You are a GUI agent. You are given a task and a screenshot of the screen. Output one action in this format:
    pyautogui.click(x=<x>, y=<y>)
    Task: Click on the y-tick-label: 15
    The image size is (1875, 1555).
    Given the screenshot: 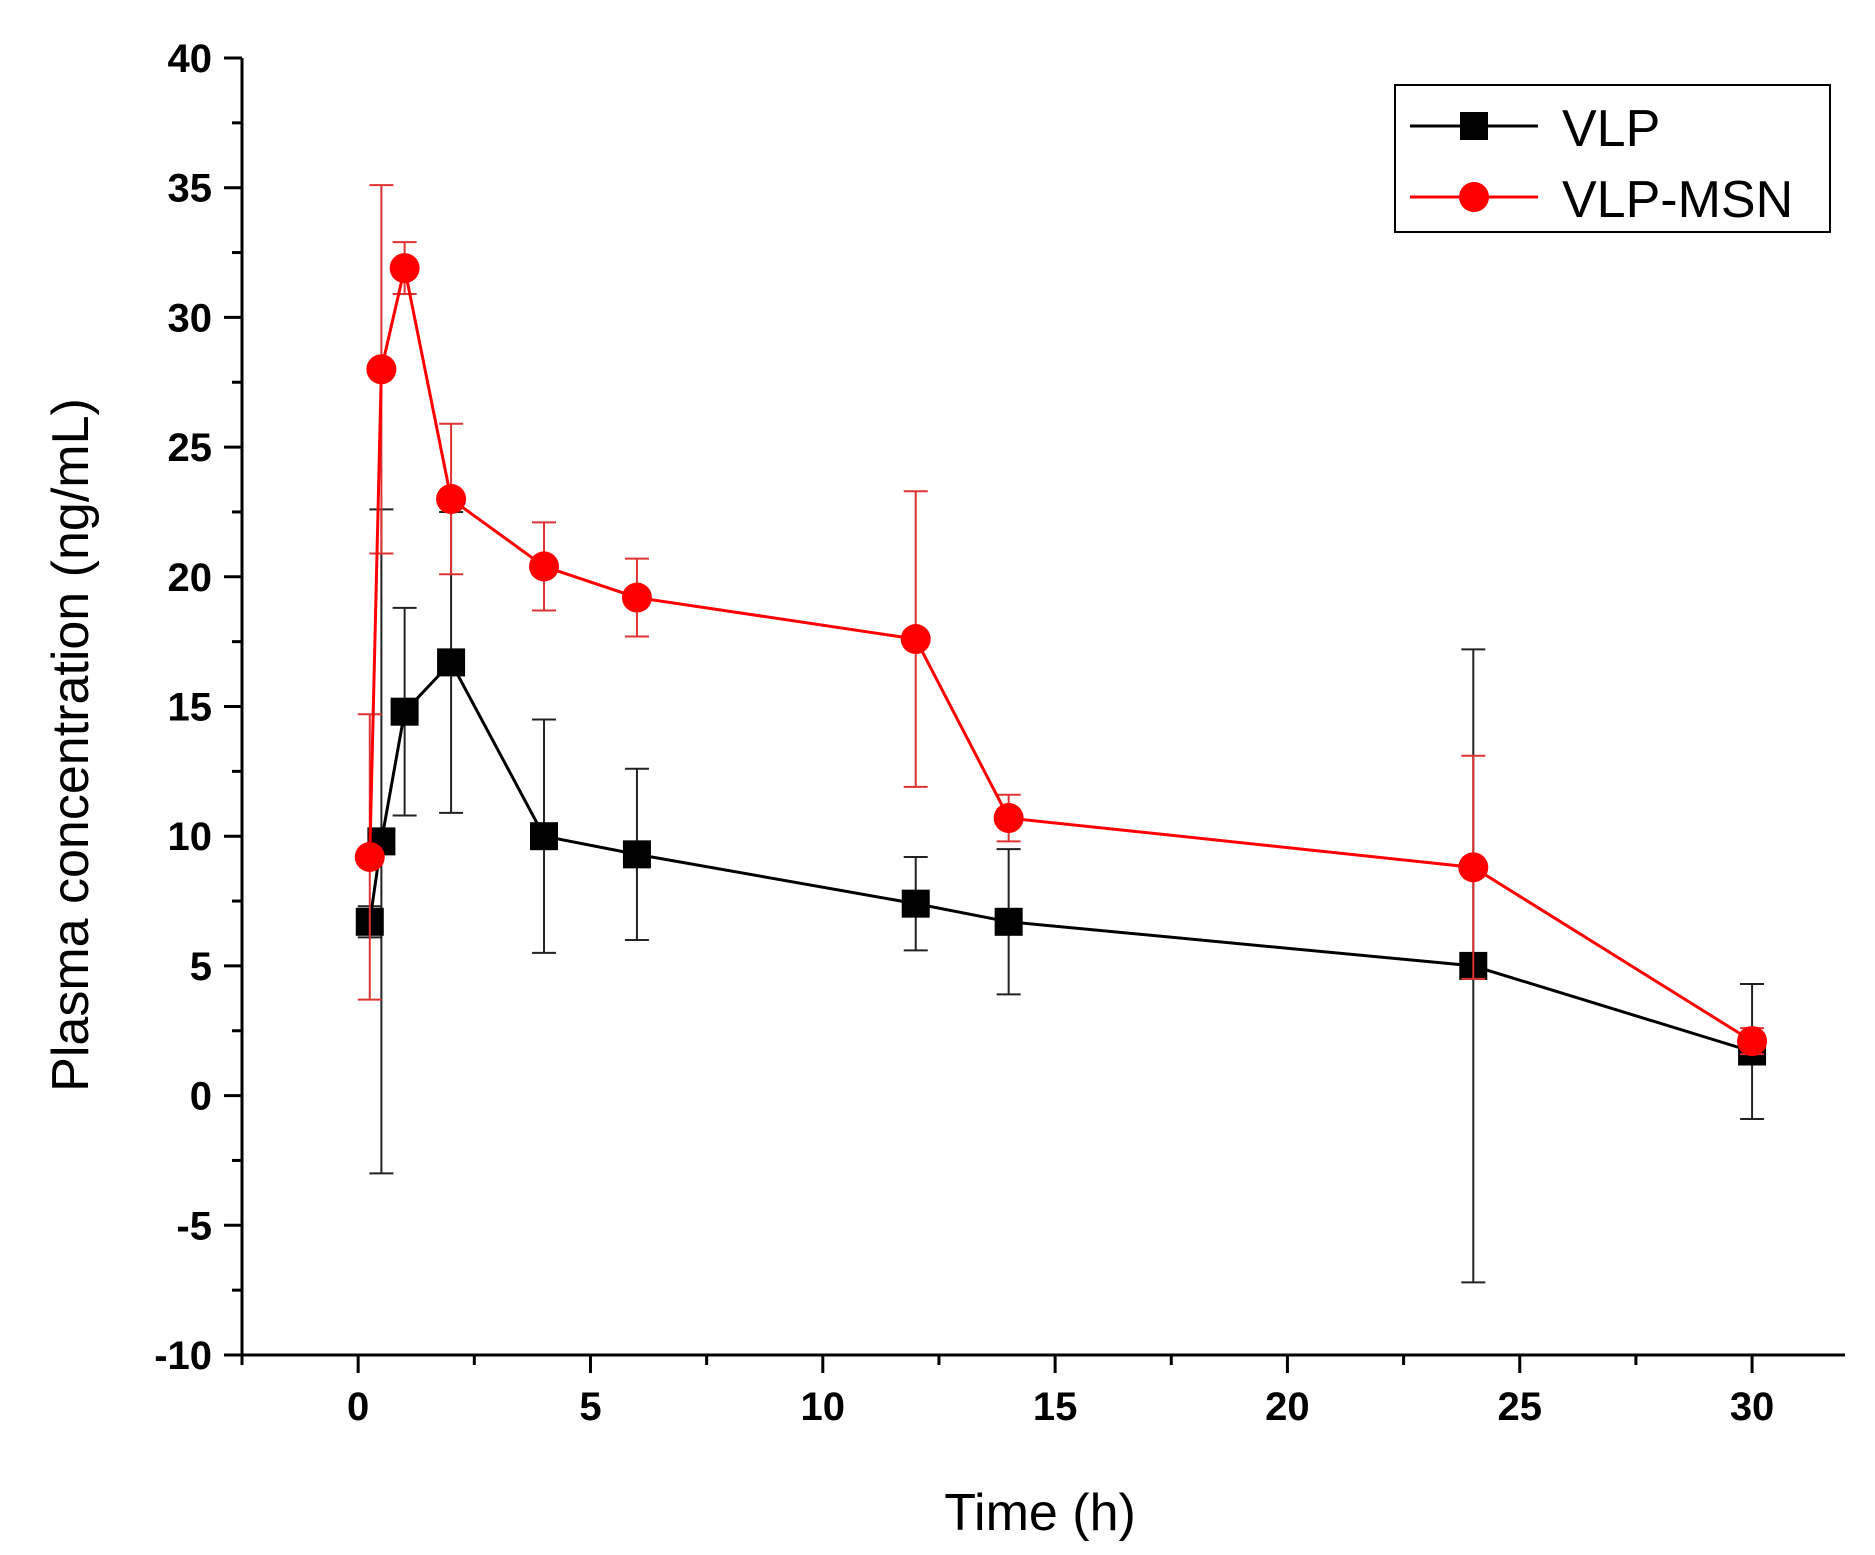 What is the action you would take?
    pyautogui.click(x=190, y=708)
    